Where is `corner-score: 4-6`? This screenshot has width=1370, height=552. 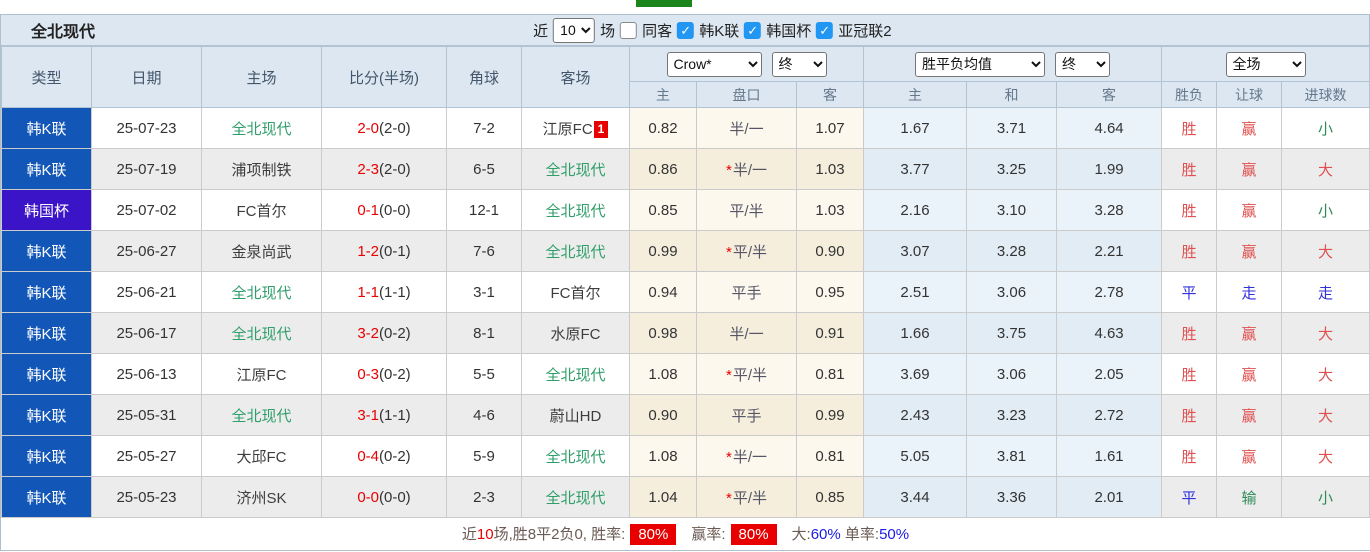
corner-score: 4-6 is located at coordinates (484, 415).